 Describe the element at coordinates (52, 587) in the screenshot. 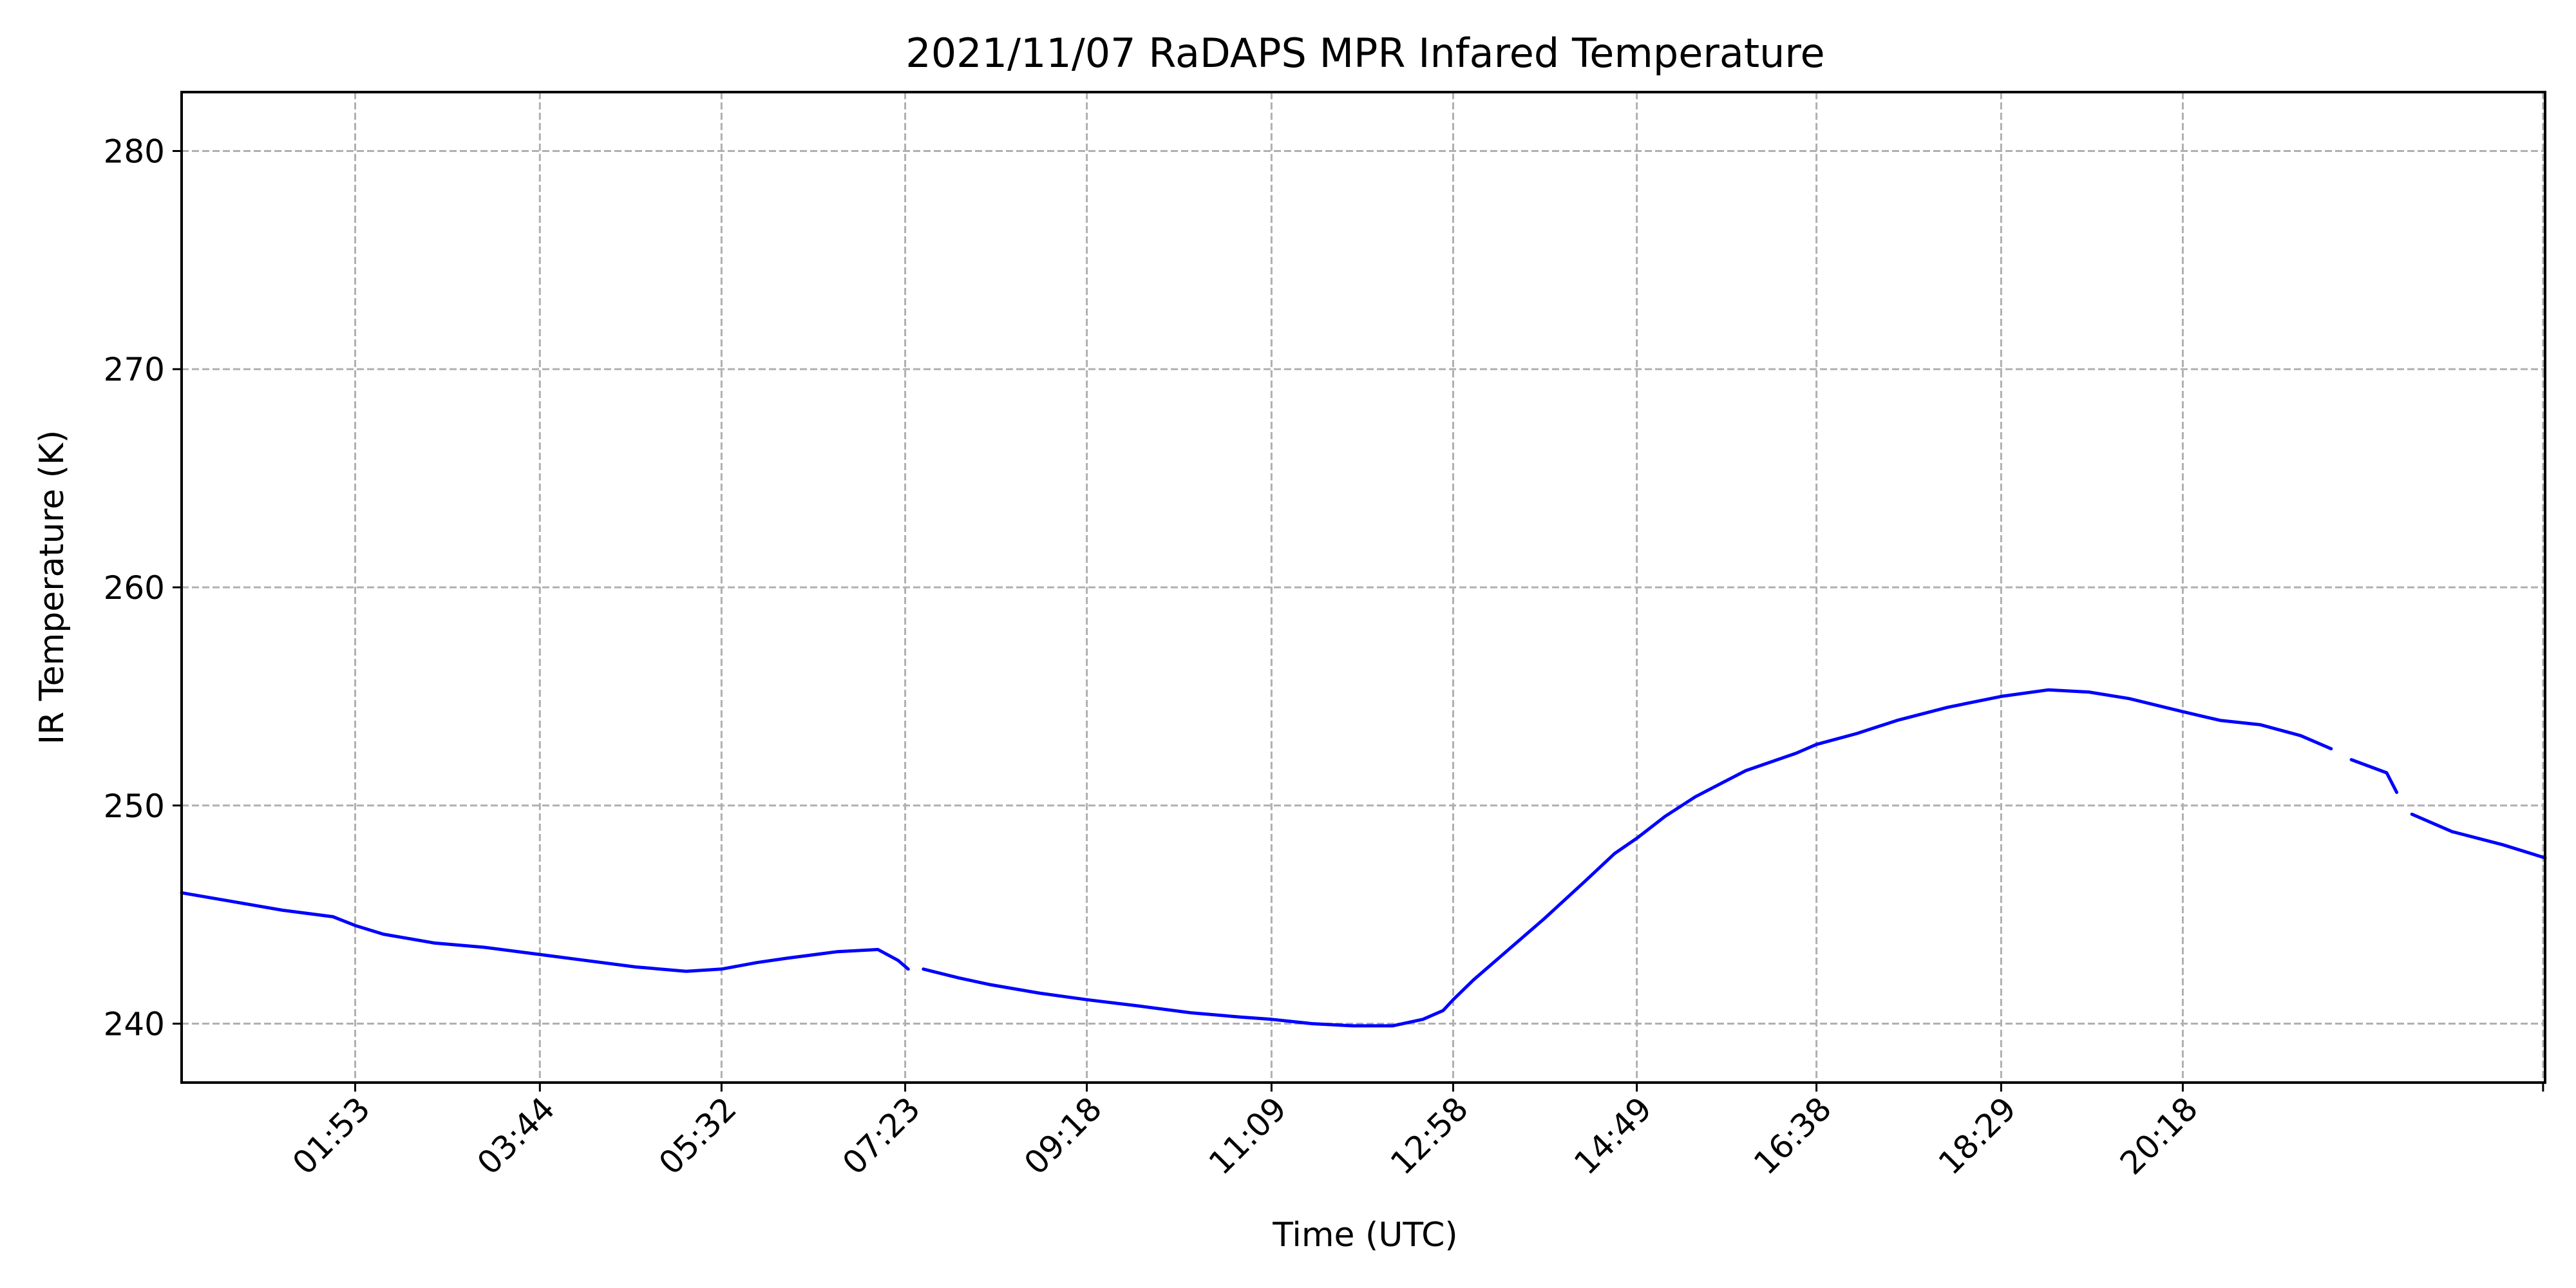

I see `y-axis-label: IR Temperature (K)` at that location.